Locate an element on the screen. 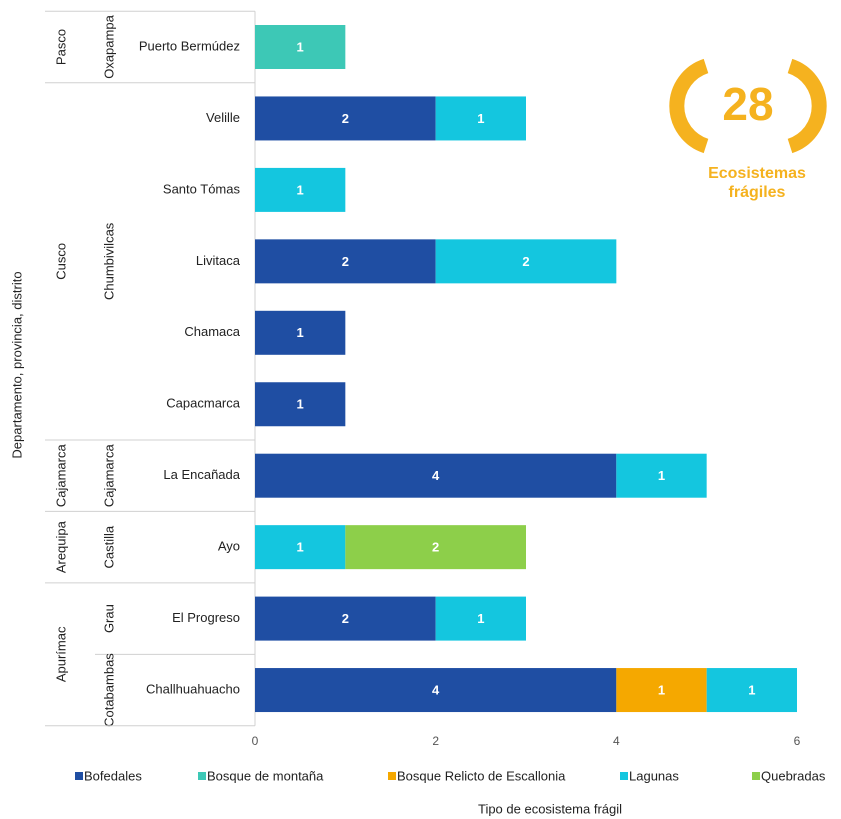 This screenshot has width=841, height=819. y-axis-title: Departamento, provincia, distrito is located at coordinates (16, 364).